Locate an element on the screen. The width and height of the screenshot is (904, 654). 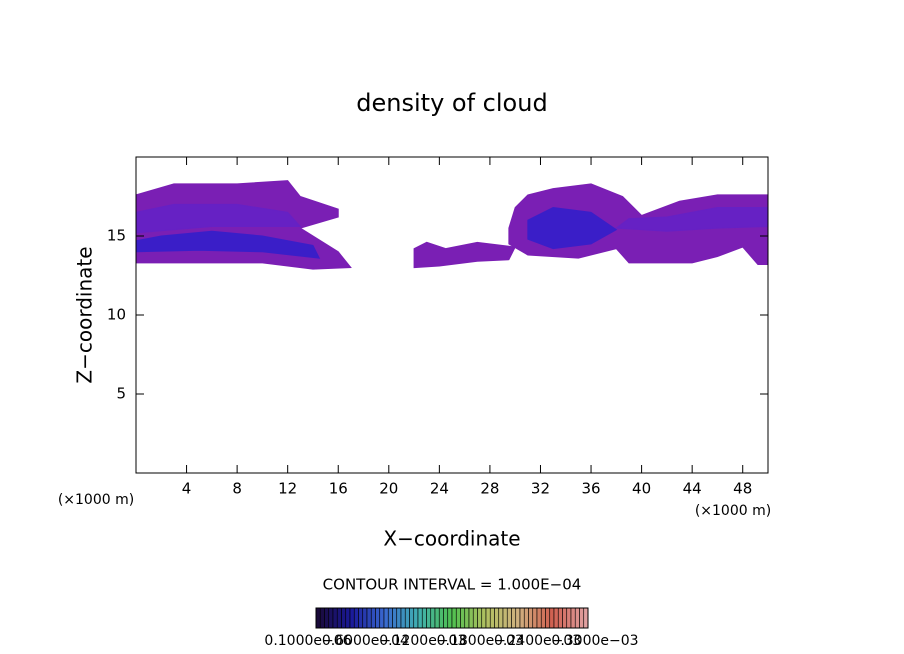
y-axis-title: Z−coordinate is located at coordinates (85, 314).